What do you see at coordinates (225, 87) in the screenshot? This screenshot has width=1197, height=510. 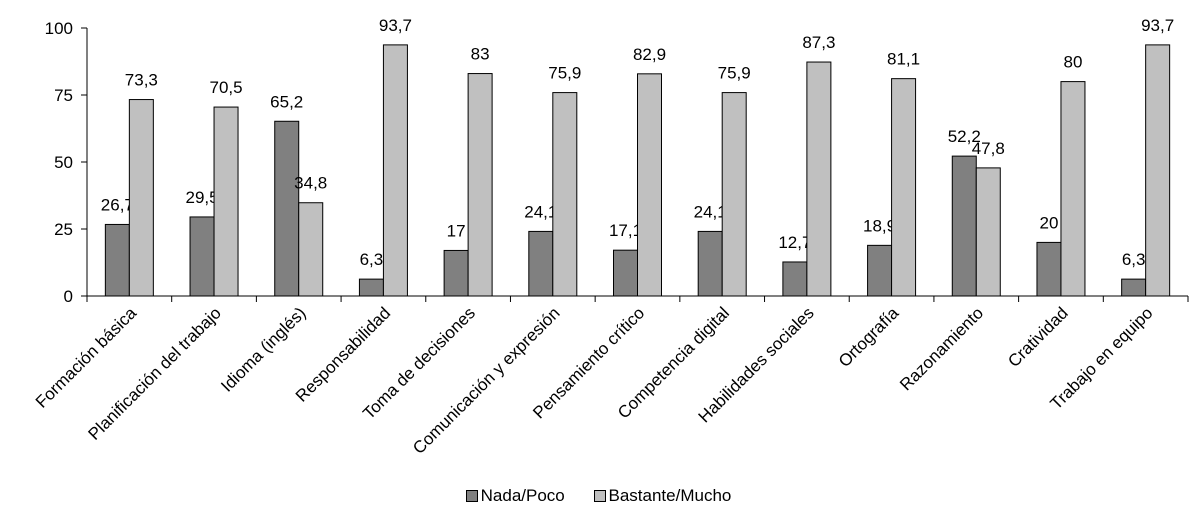 I see `data-label-bastante-mucho: 70,5` at bounding box center [225, 87].